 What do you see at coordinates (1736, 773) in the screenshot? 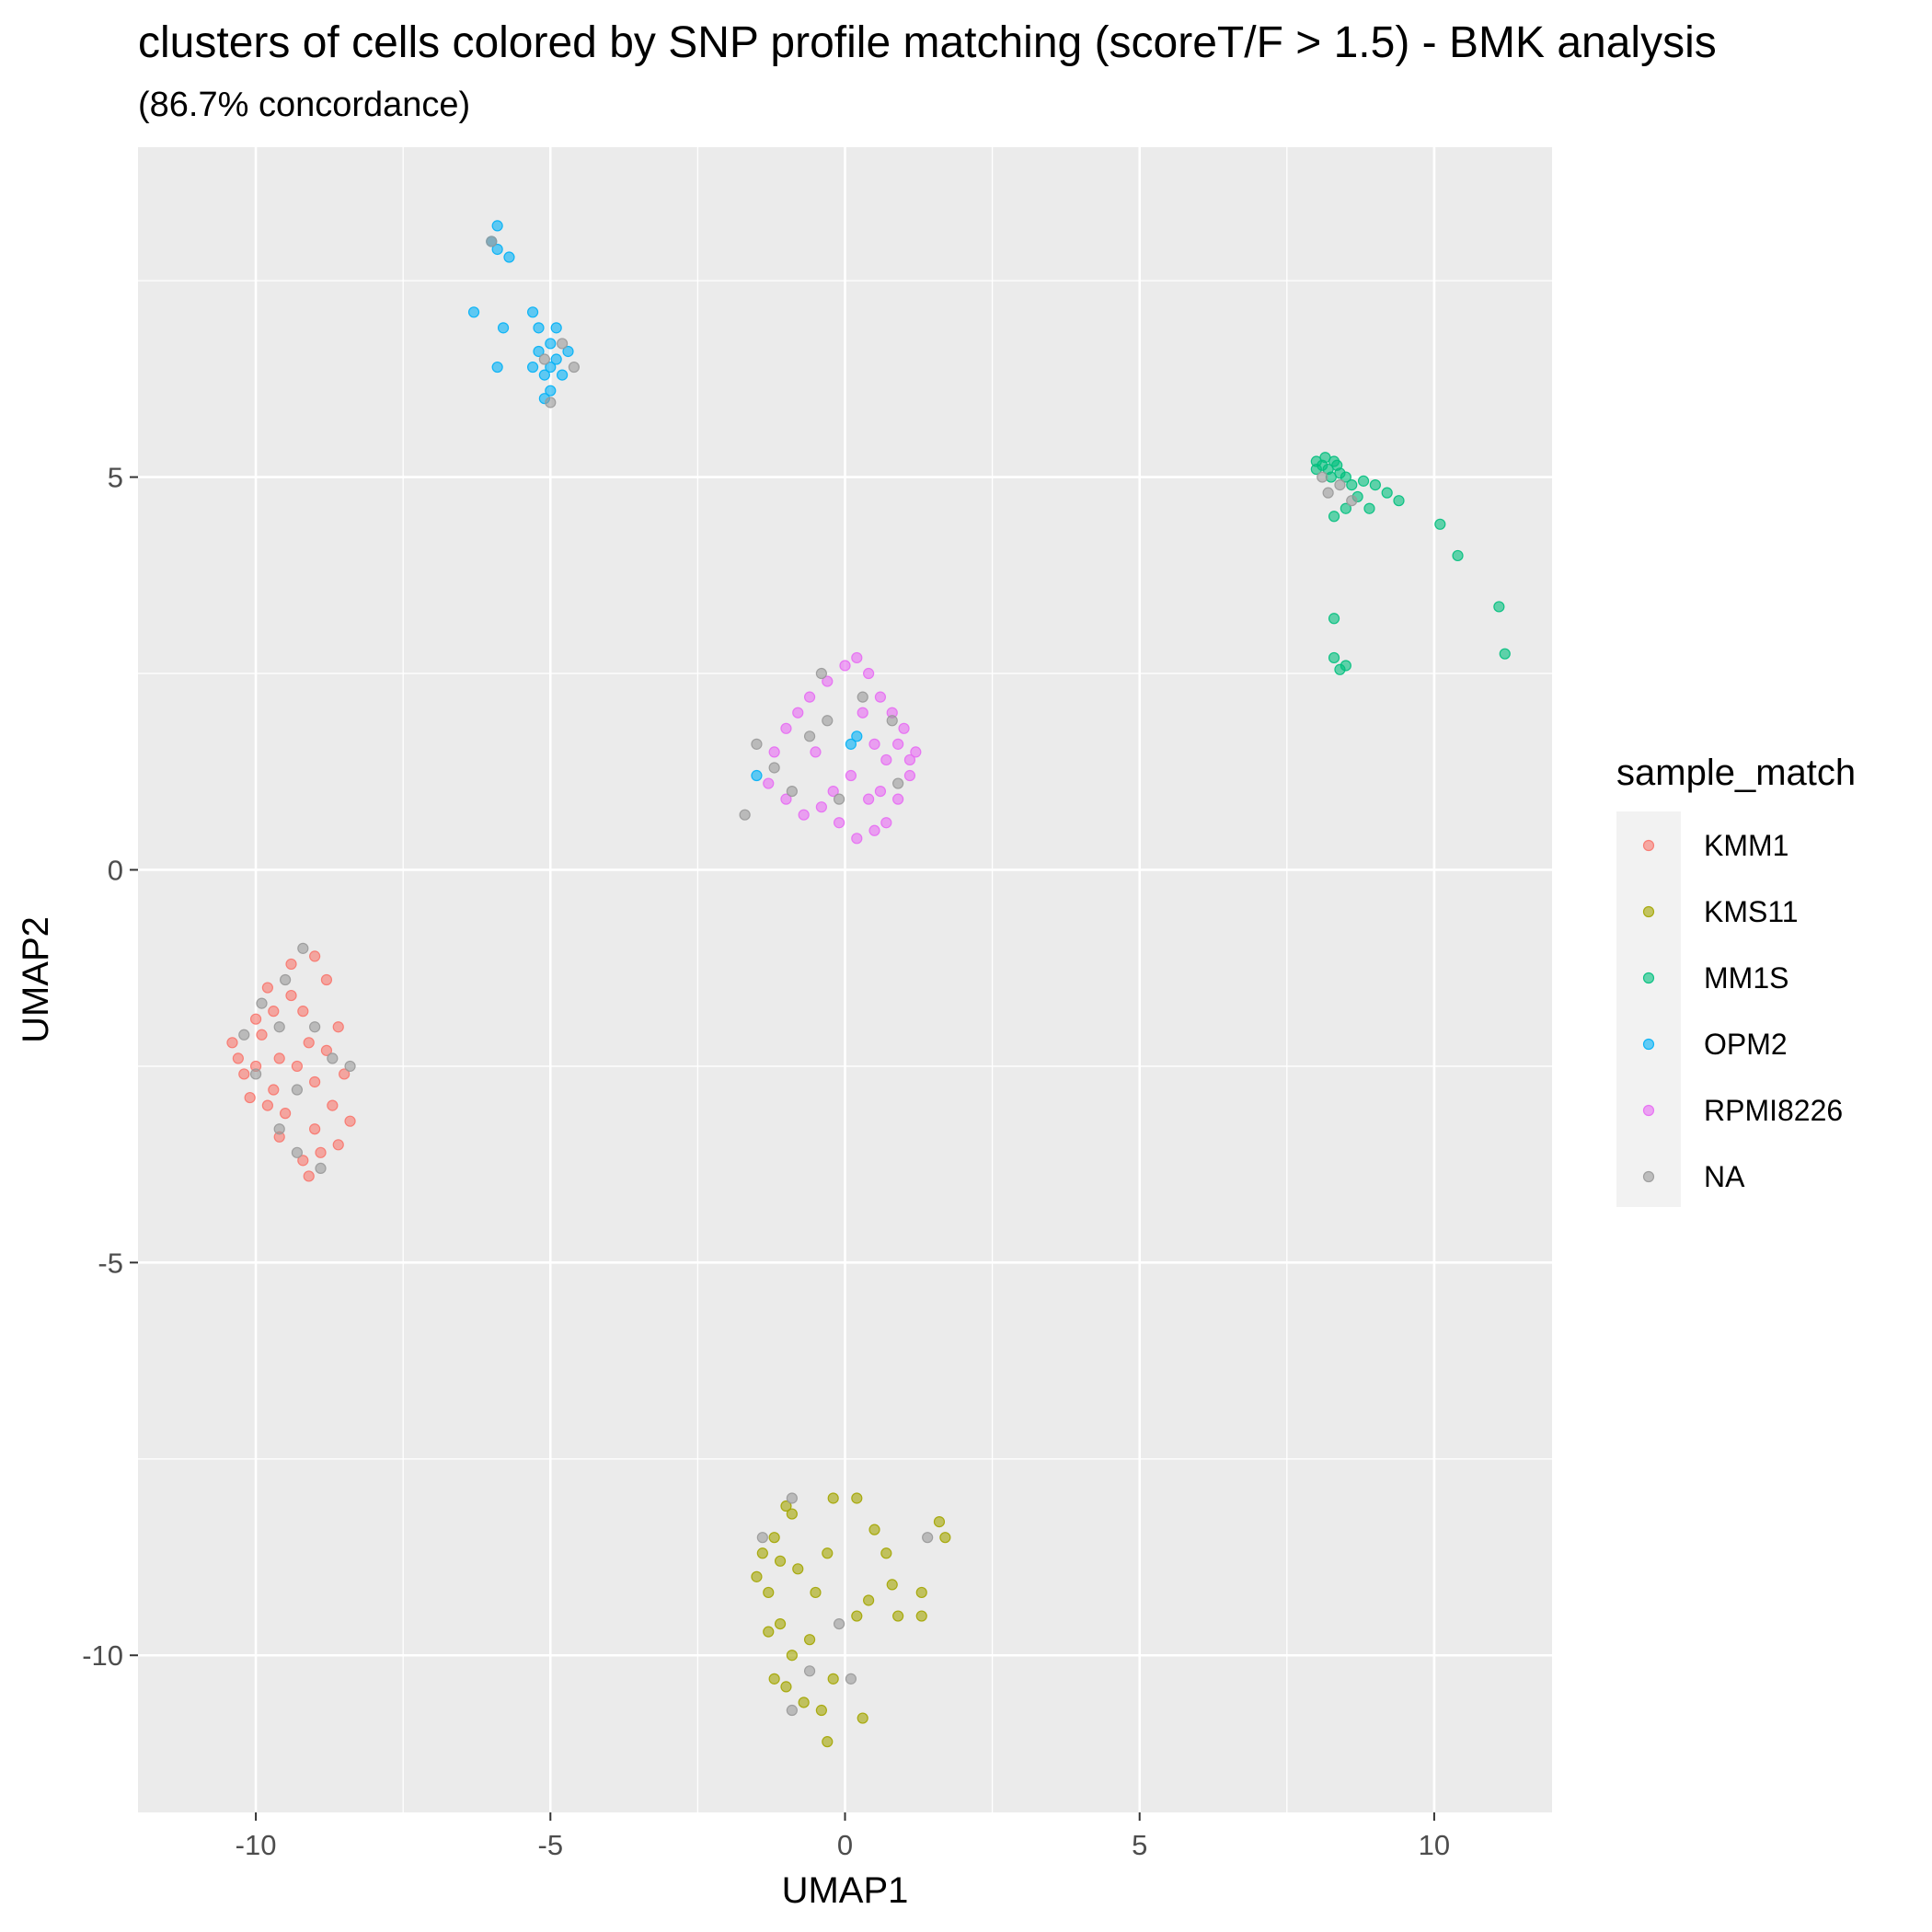
I see `legend-title: sample_match` at bounding box center [1736, 773].